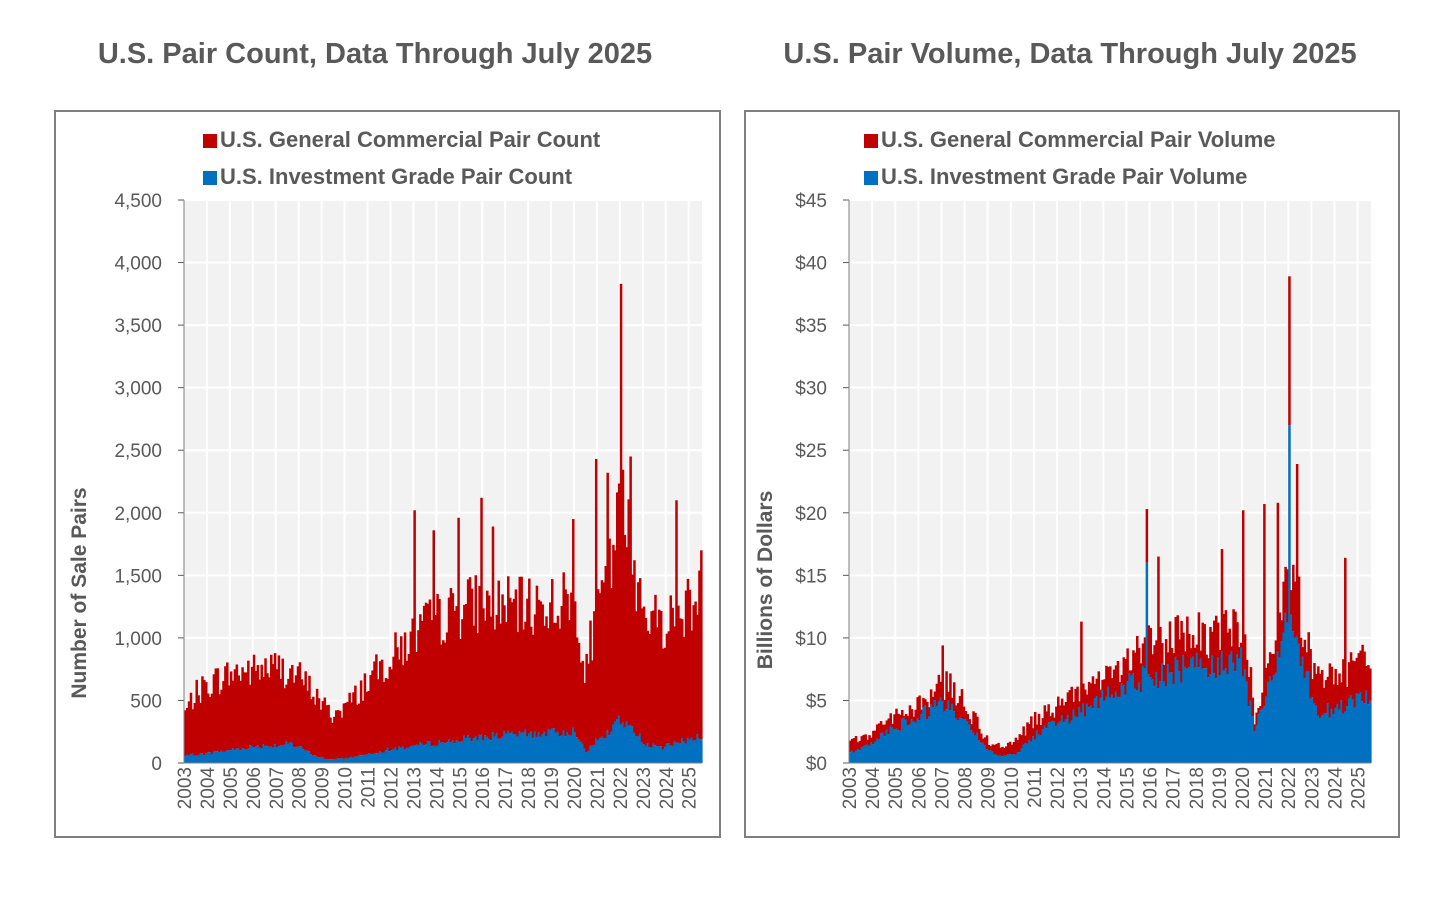 The width and height of the screenshot is (1456, 908). What do you see at coordinates (575, 788) in the screenshot?
I see `x-tick-label: 2020` at bounding box center [575, 788].